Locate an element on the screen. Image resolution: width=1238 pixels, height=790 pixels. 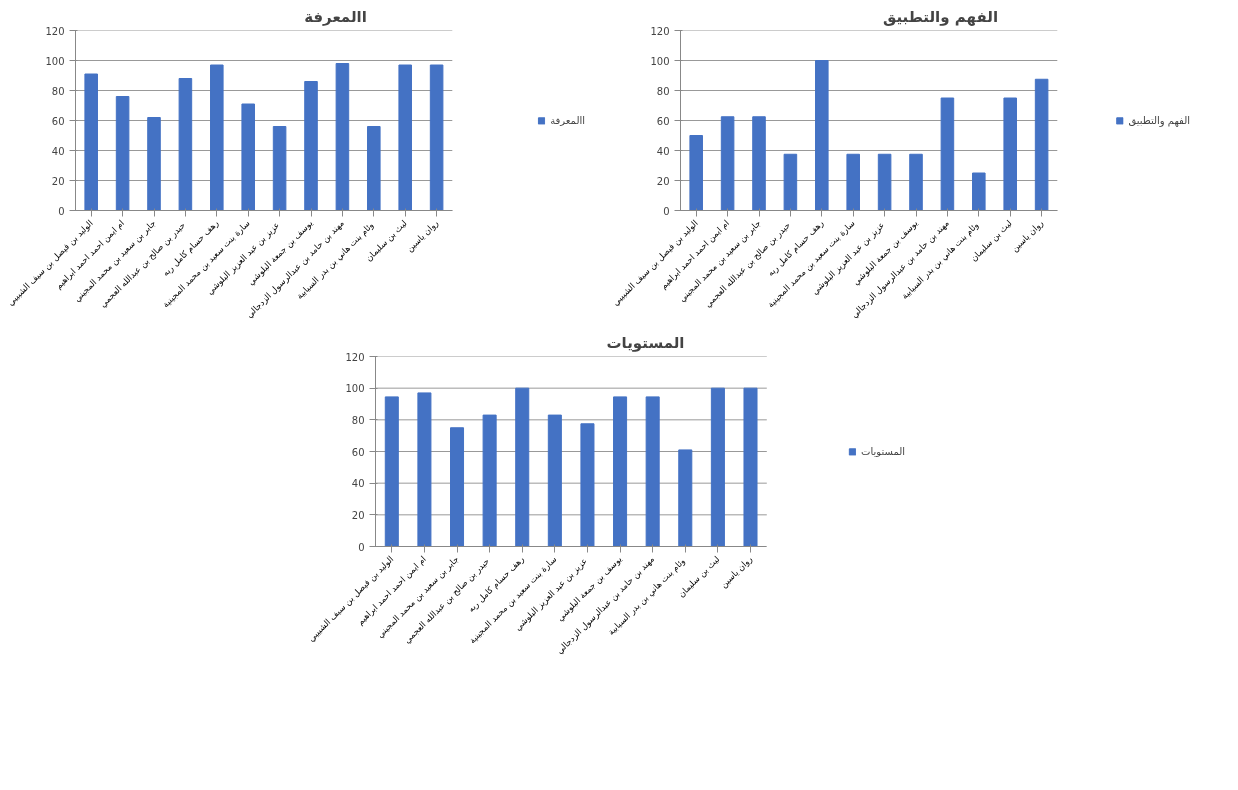
chart-title: المستويات is located at coordinates (645, 342).